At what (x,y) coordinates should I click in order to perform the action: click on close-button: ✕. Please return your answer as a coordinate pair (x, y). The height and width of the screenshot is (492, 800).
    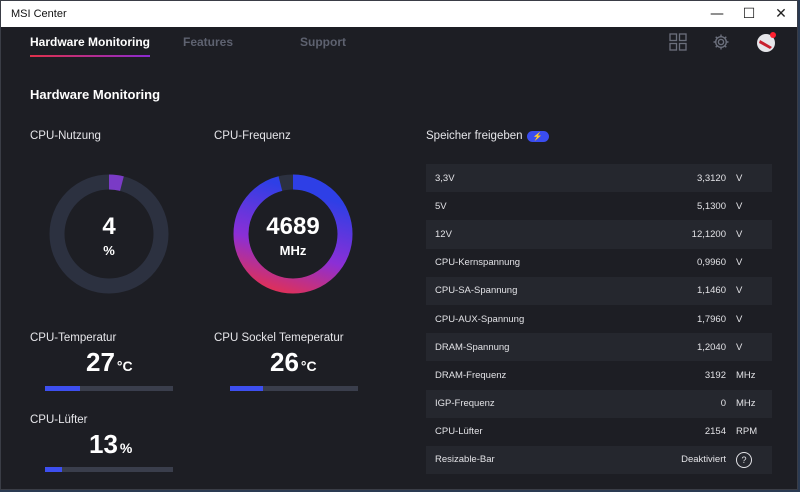
    Looking at the image, I should click on (781, 14).